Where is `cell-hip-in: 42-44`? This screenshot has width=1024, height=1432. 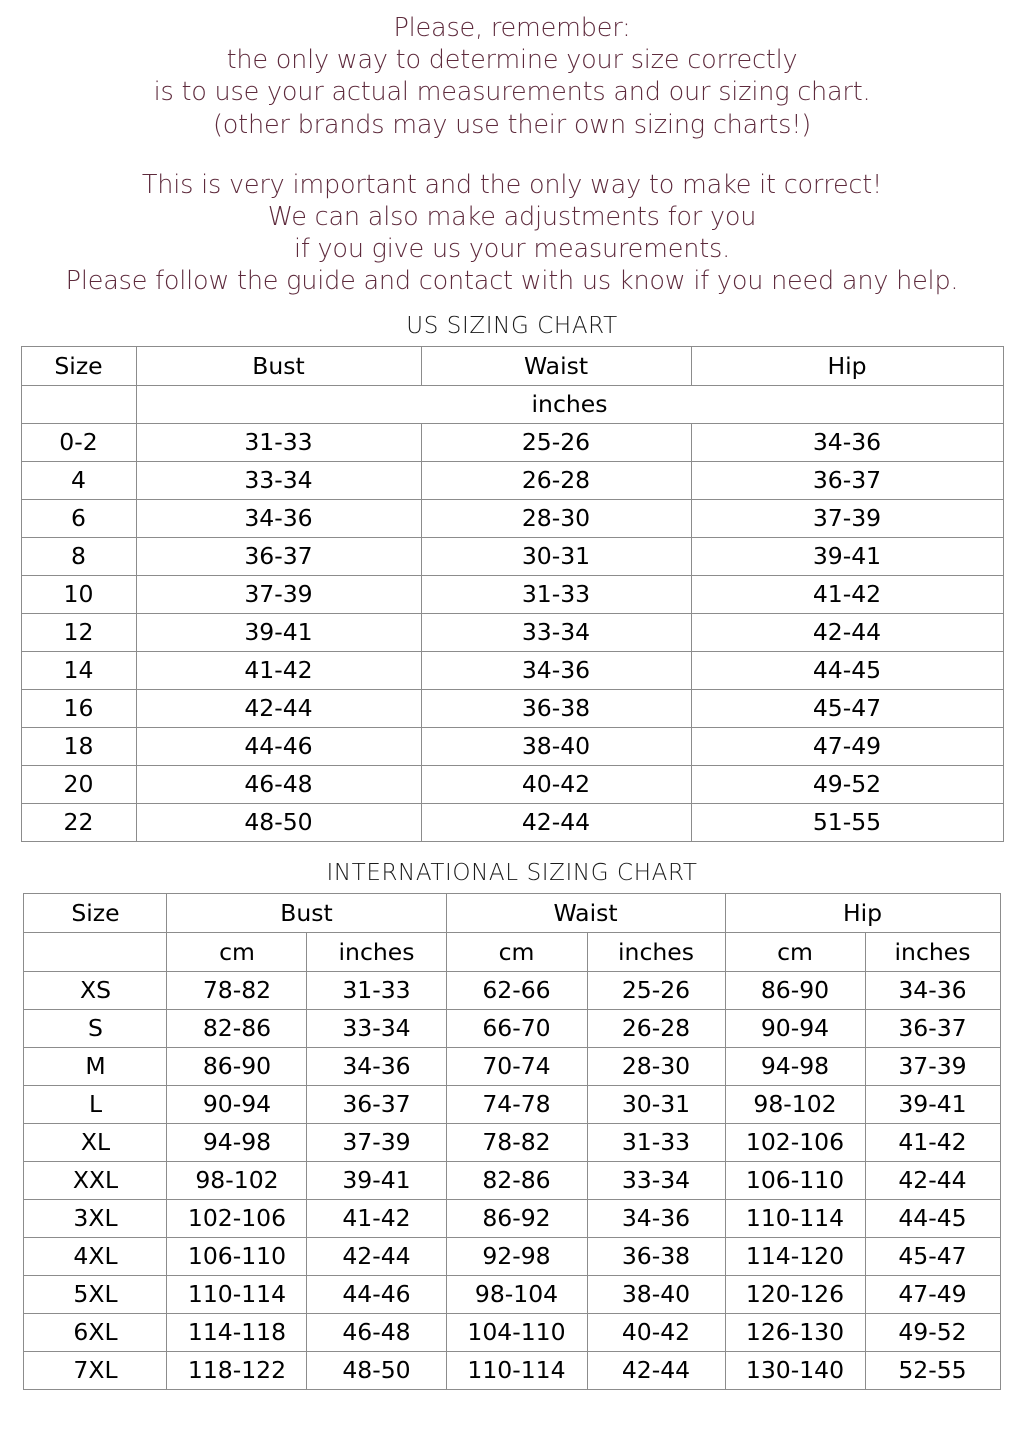
cell-hip-in: 42-44 is located at coordinates (932, 1180).